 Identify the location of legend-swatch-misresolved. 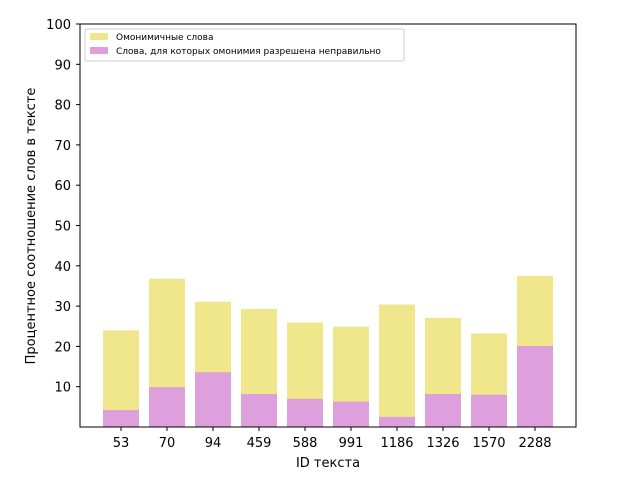
(99, 50).